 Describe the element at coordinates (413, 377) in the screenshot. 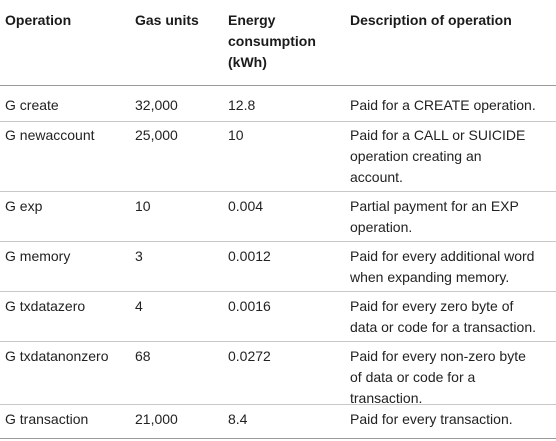

I see `row-txdatanonzero-description-line-2: of data or code for a` at that location.